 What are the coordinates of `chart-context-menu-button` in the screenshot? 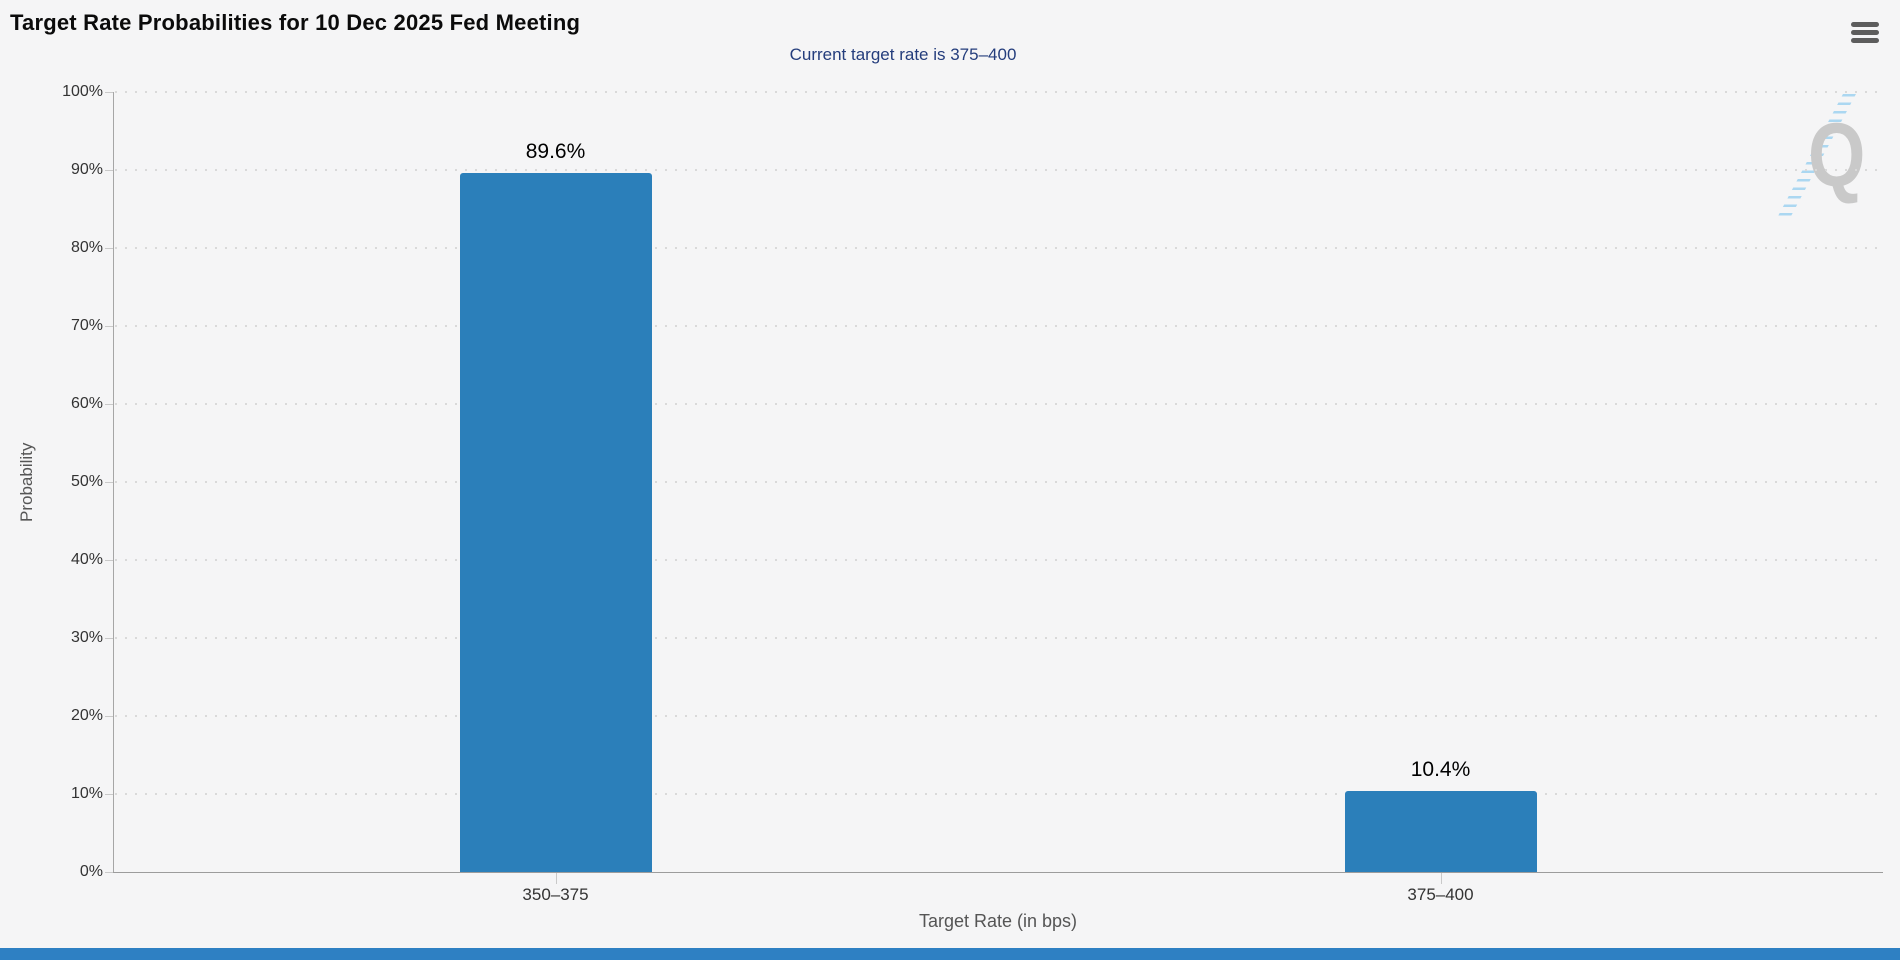 It's located at (1865, 32).